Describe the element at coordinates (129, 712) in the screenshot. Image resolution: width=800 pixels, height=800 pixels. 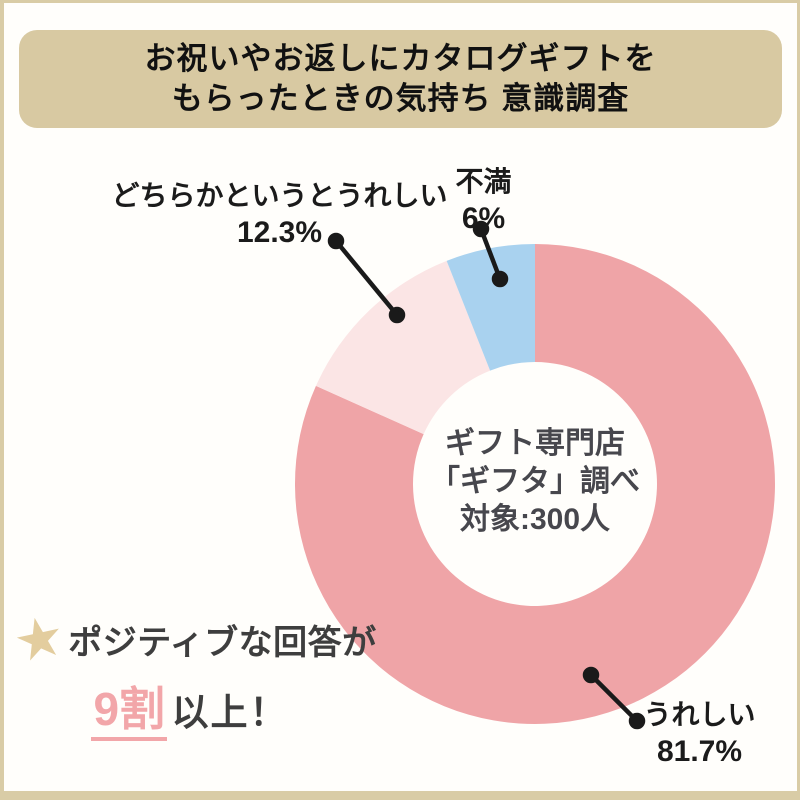
I see `callout-highlight: 9割` at that location.